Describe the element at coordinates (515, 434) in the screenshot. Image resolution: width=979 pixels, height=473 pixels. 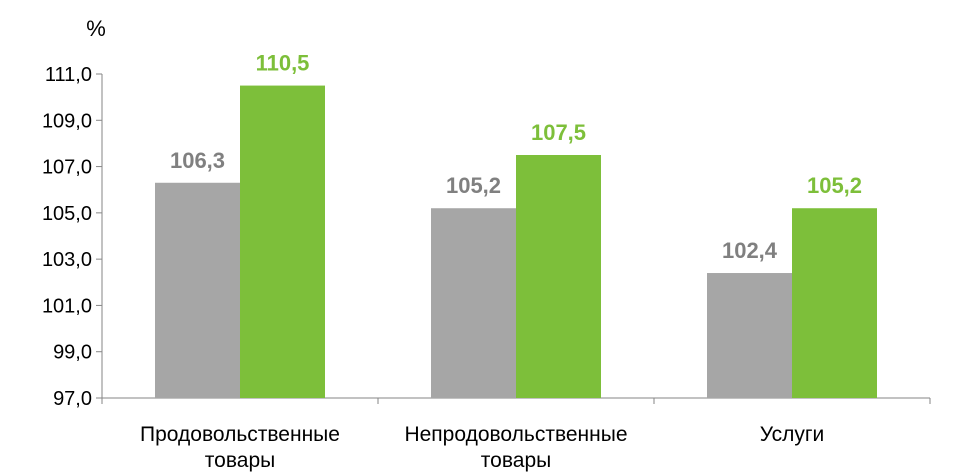
I see `category-label-line: Непродовольственные` at that location.